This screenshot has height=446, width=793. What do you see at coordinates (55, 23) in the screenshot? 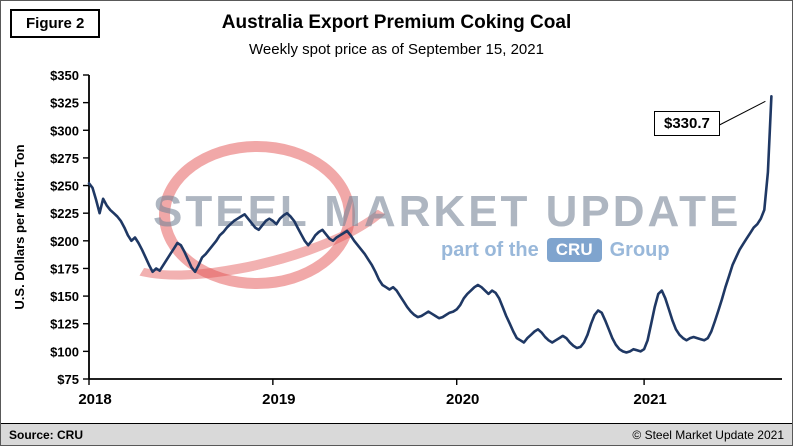
I see `figure-number-badge: Figure 2` at bounding box center [55, 23].